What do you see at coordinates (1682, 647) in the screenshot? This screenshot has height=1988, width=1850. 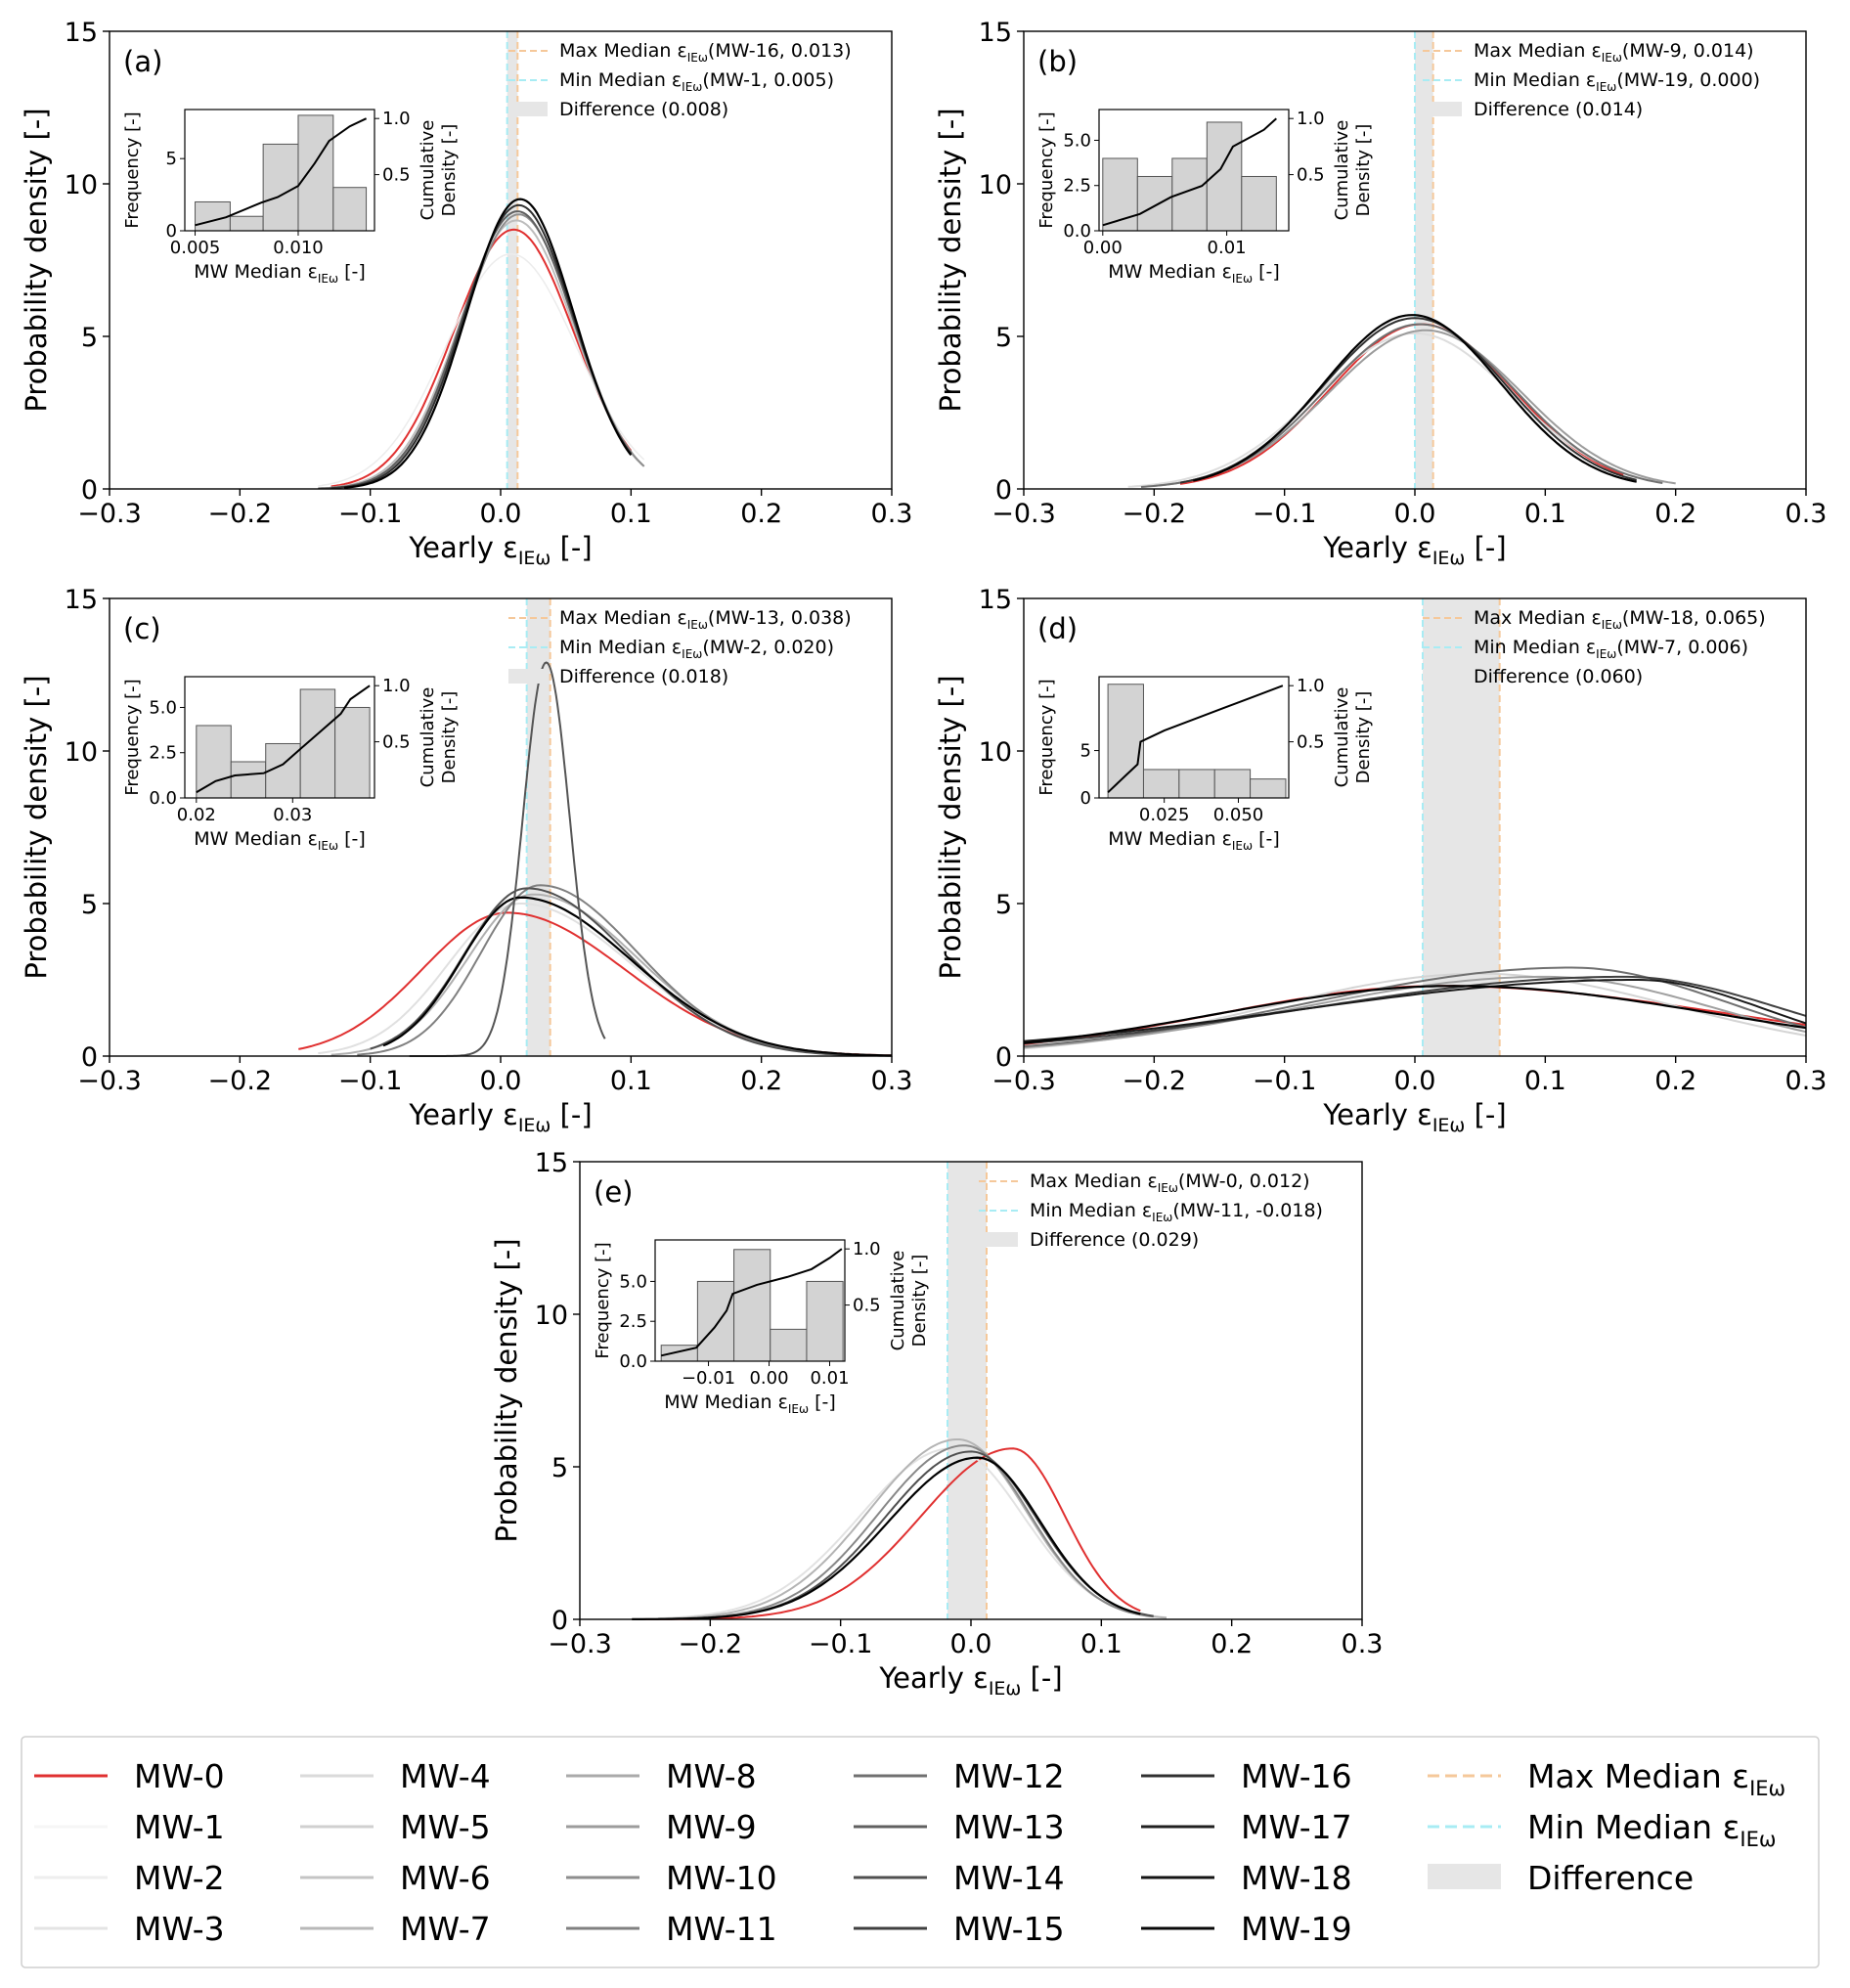 I see `legend-min-value: (MW-7, 0.006)` at bounding box center [1682, 647].